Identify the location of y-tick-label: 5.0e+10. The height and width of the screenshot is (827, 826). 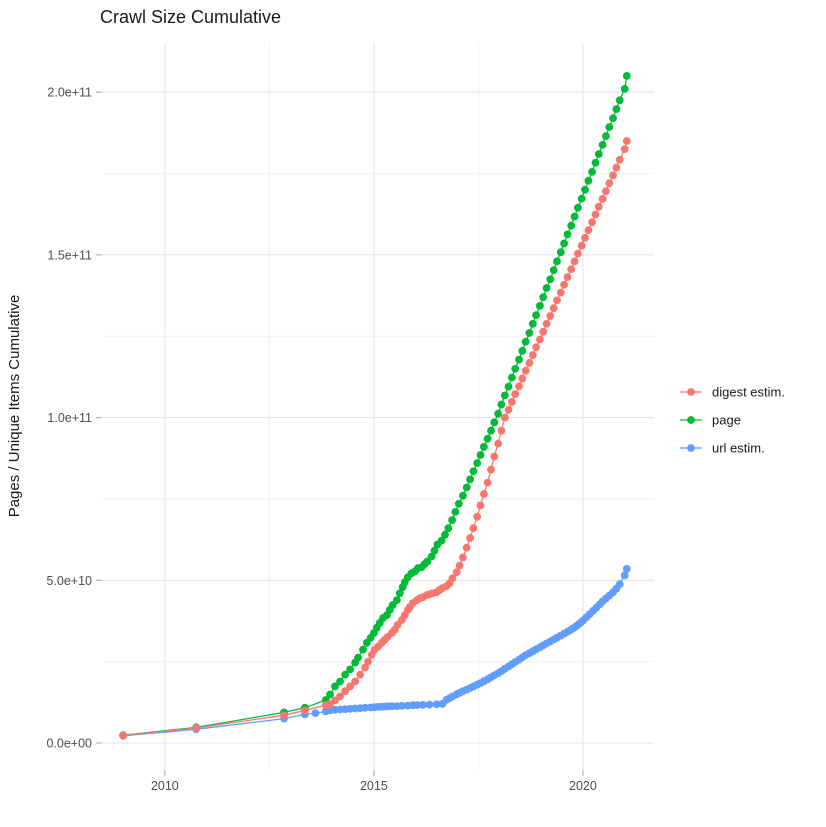
(69, 581).